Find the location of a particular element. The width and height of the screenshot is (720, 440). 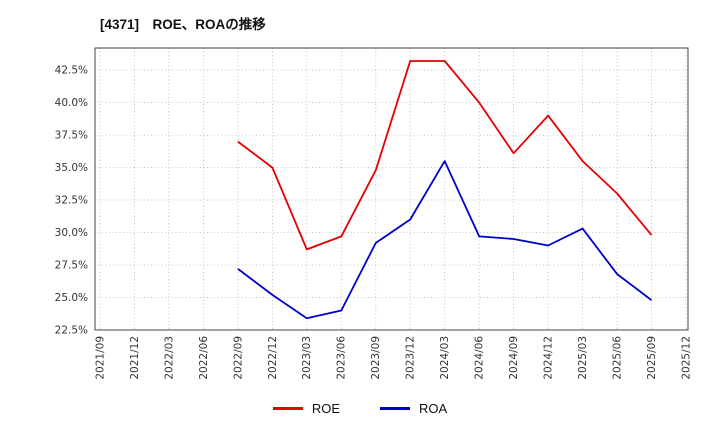

x-tick-label: 2021/09 is located at coordinates (100, 358).